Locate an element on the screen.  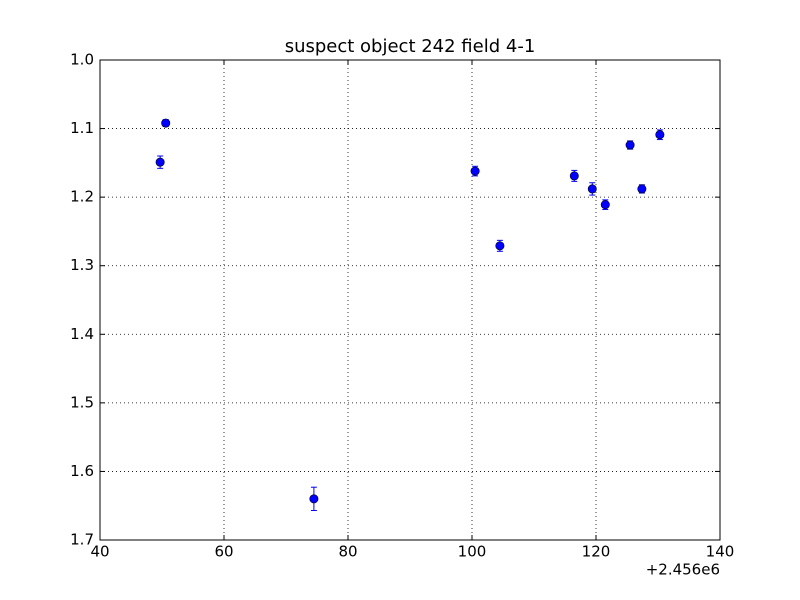
y-tick-label: 1.7 is located at coordinates (82, 540).